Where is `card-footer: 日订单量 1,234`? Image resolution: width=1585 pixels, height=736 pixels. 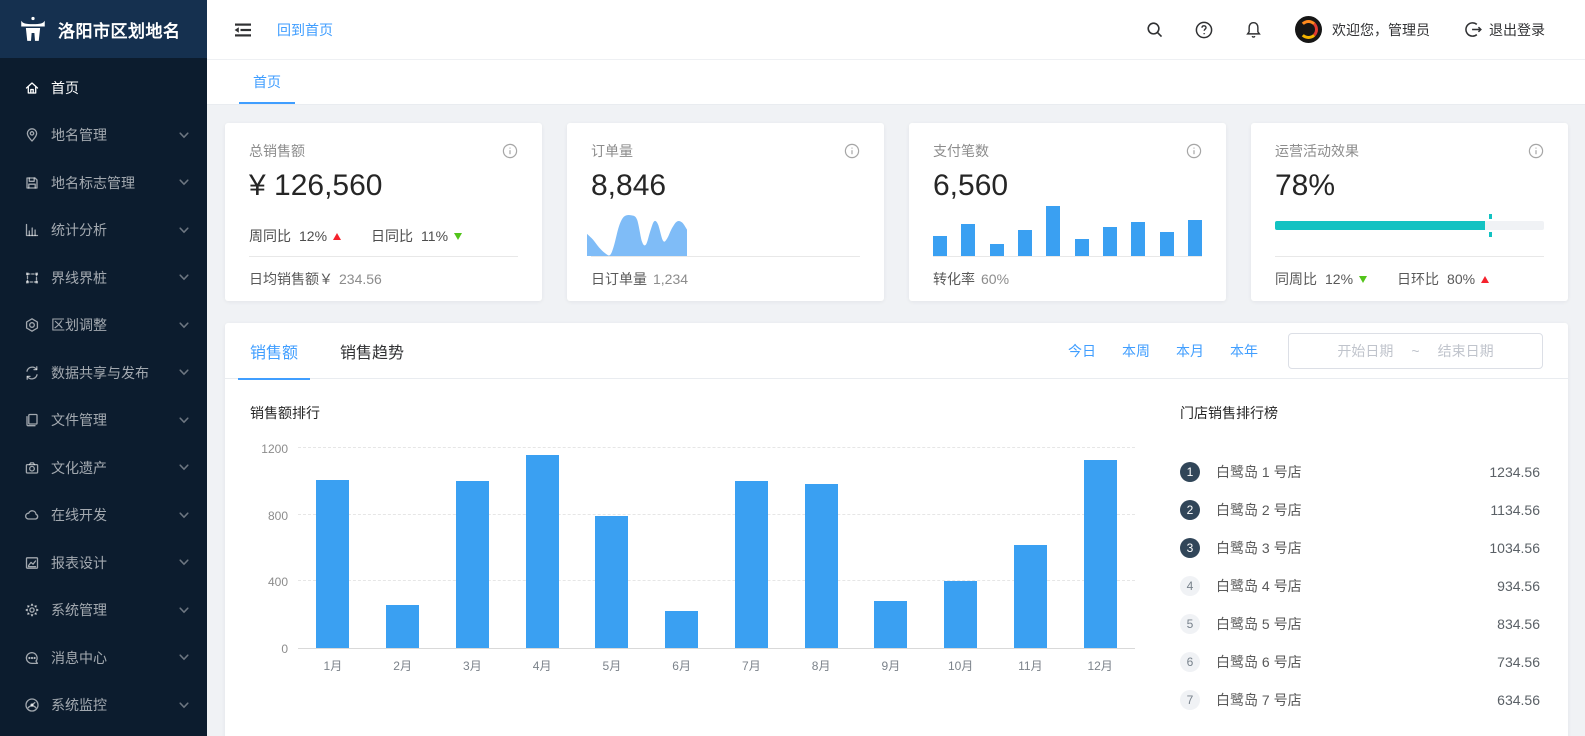 card-footer: 日订单量 1,234 is located at coordinates (725, 278).